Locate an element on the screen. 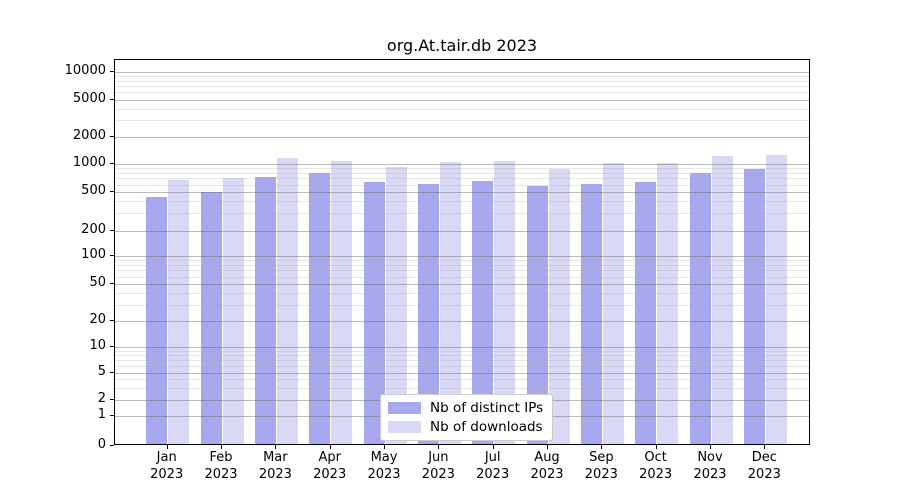  x-tick-label: Jun 2023 is located at coordinates (438, 466).